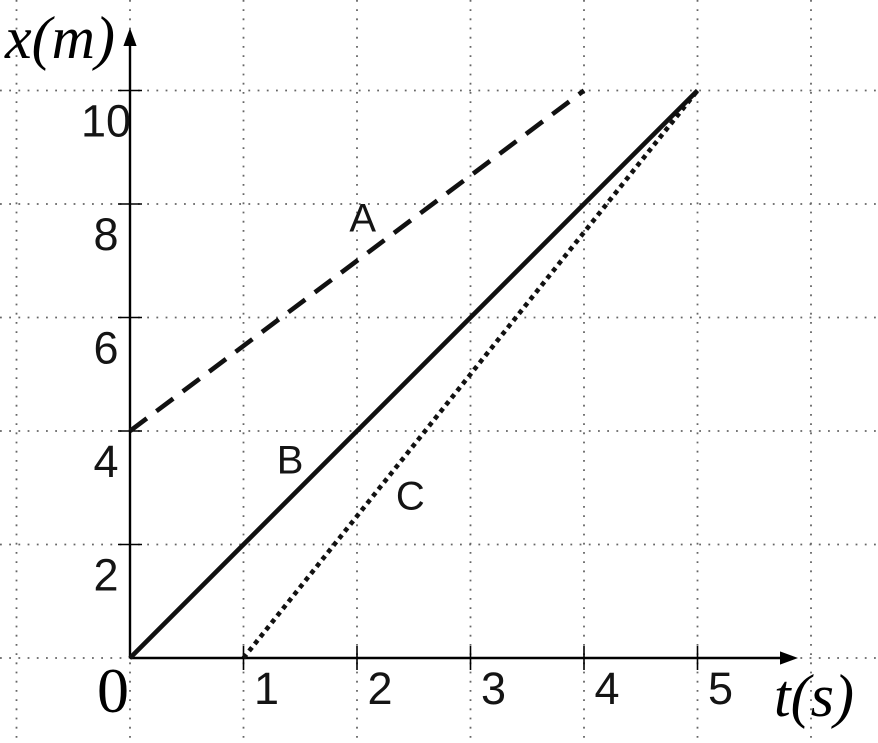  Describe the element at coordinates (493, 688) in the screenshot. I see `x-tick-label-3: 3` at that location.